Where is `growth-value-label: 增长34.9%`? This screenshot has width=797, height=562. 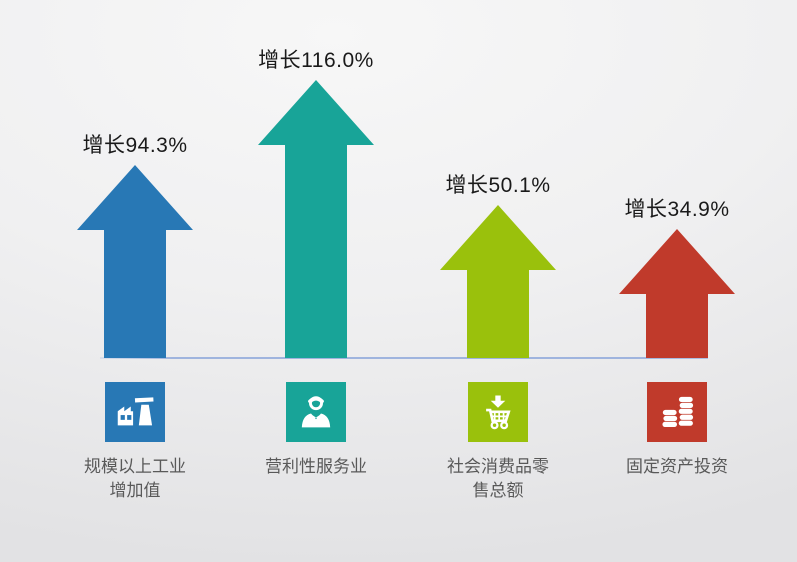 growth-value-label: 增长34.9% is located at coordinates (677, 209).